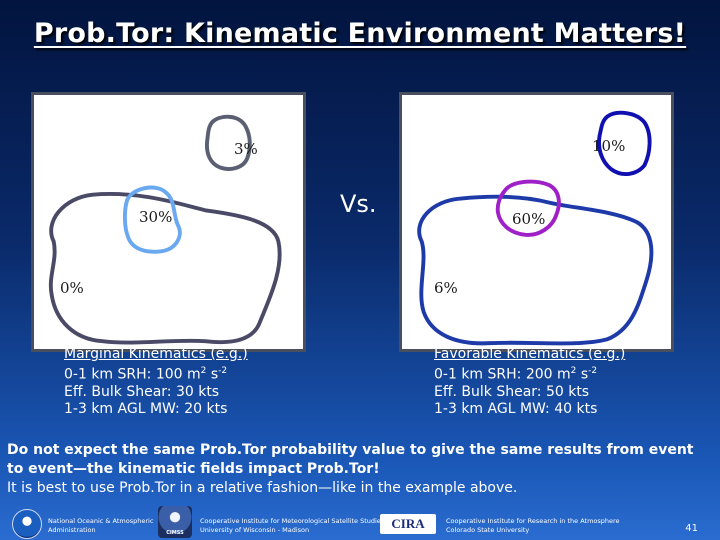  Describe the element at coordinates (228, 142) in the screenshot. I see `left-contour-top` at that location.